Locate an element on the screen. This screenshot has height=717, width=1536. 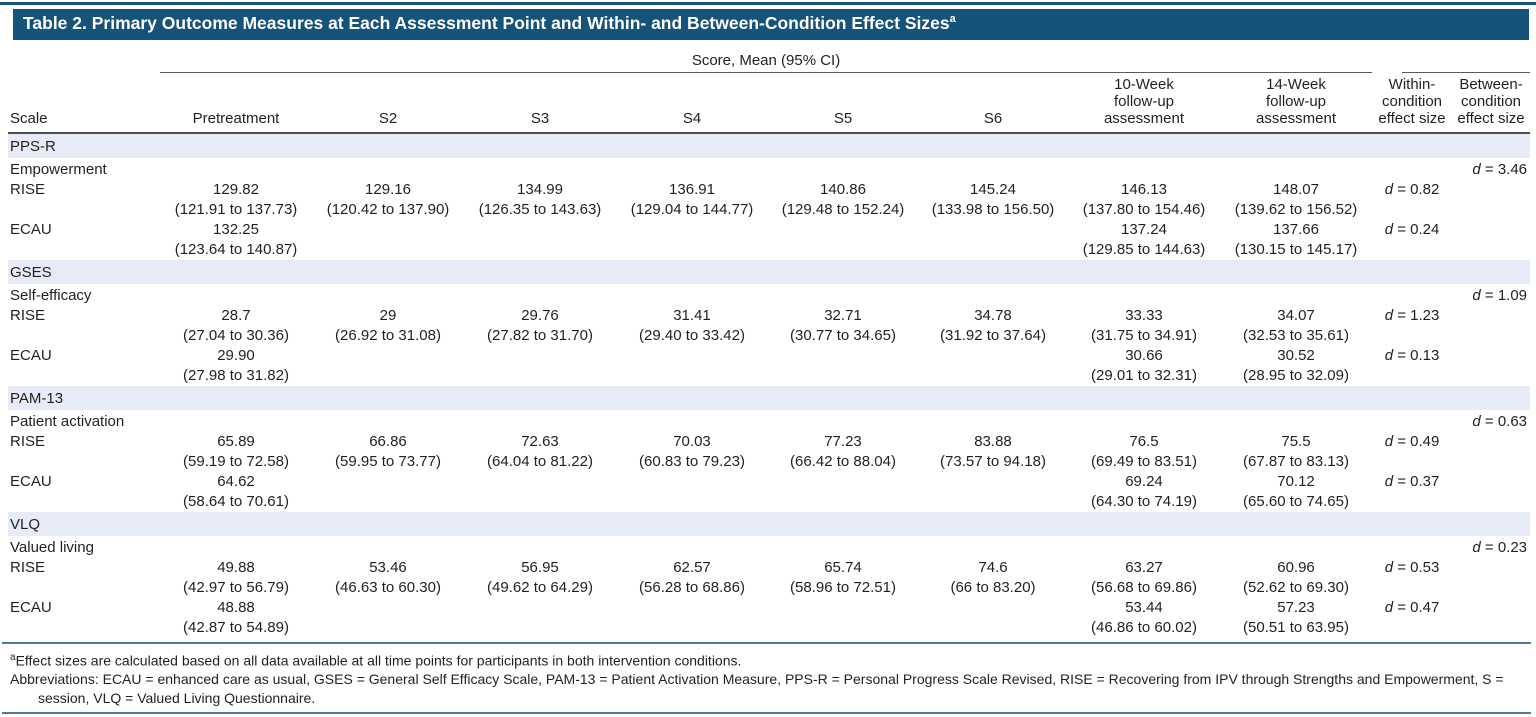
section-scale-label: VLQ is located at coordinates (769, 524).